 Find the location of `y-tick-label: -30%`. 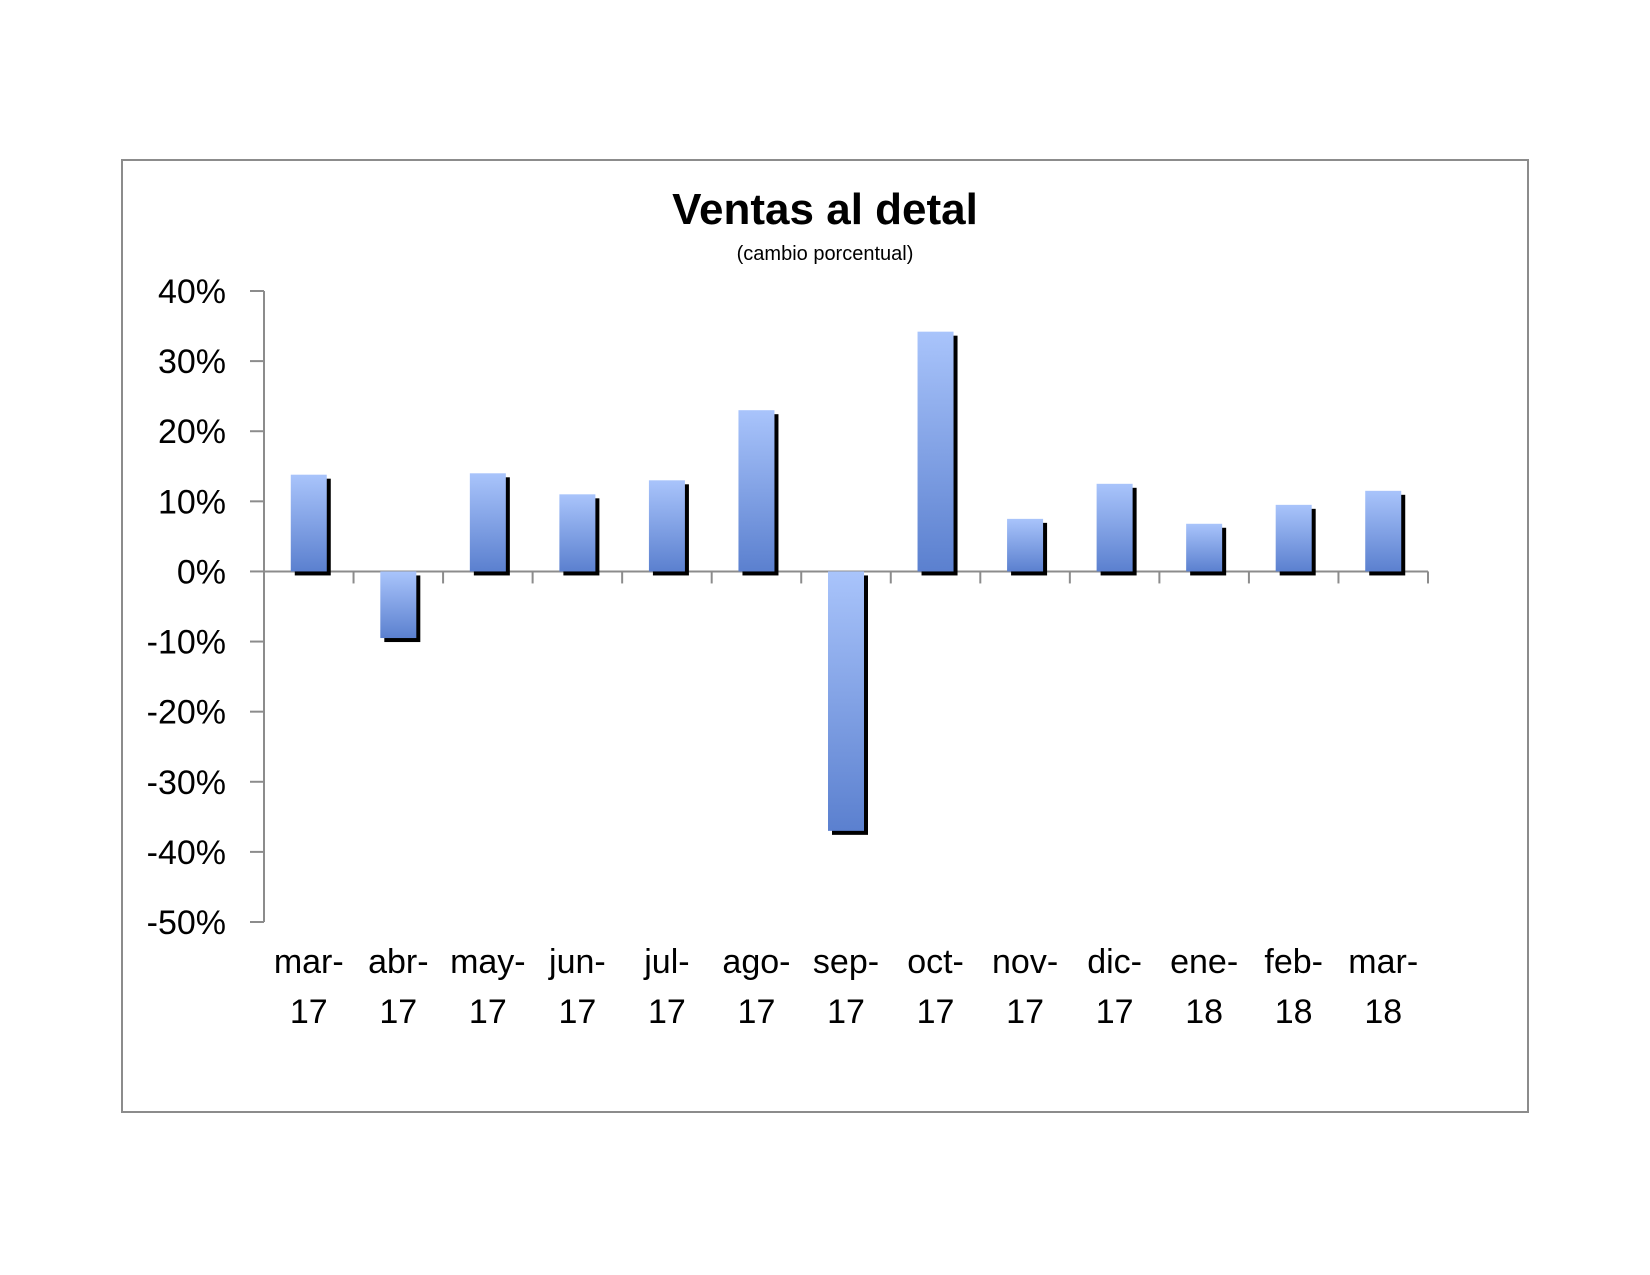

y-tick-label: -30% is located at coordinates (186, 783).